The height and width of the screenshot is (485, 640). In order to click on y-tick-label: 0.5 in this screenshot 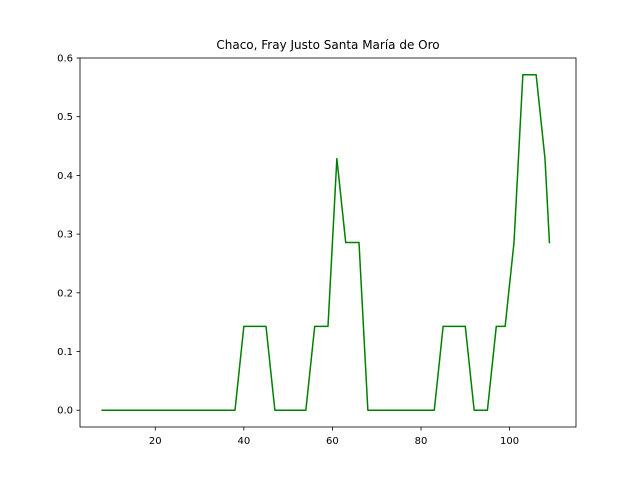, I will do `click(65, 117)`.